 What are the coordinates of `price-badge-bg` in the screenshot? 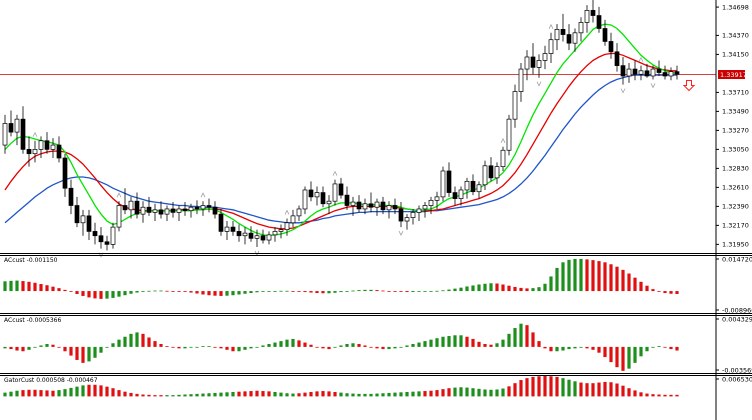 It's located at (731, 75).